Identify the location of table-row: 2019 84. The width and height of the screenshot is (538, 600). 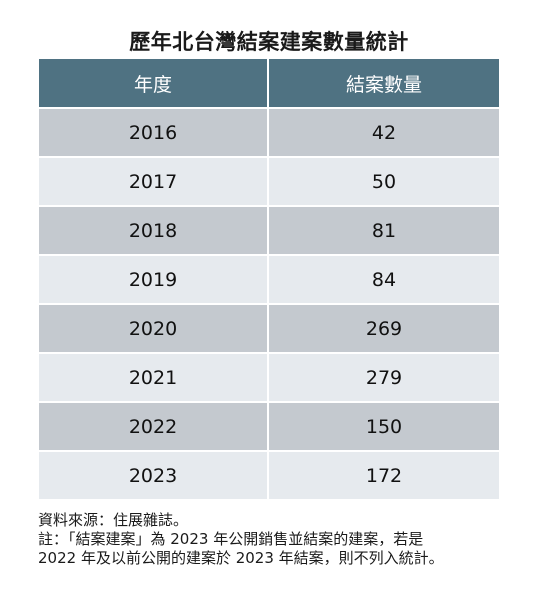
(269, 280).